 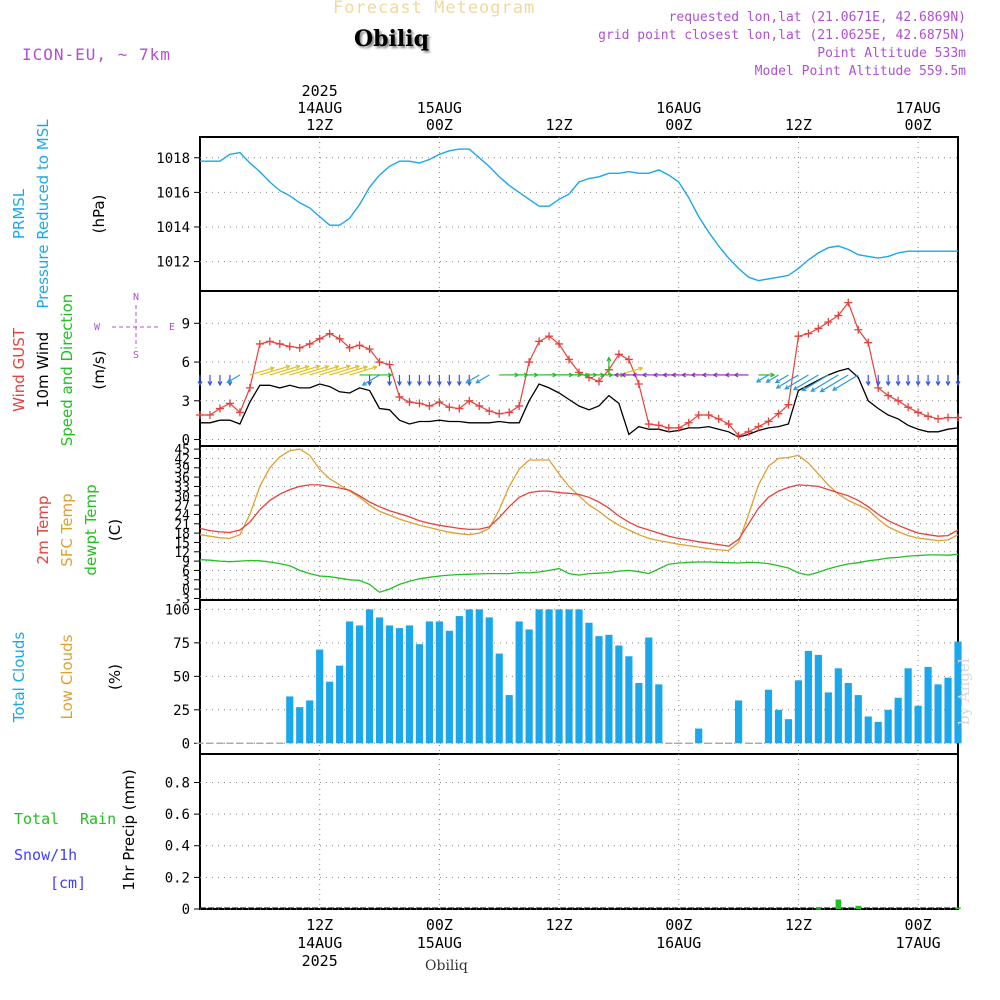 What do you see at coordinates (186, 441) in the screenshot?
I see `ytick-label: 0` at bounding box center [186, 441].